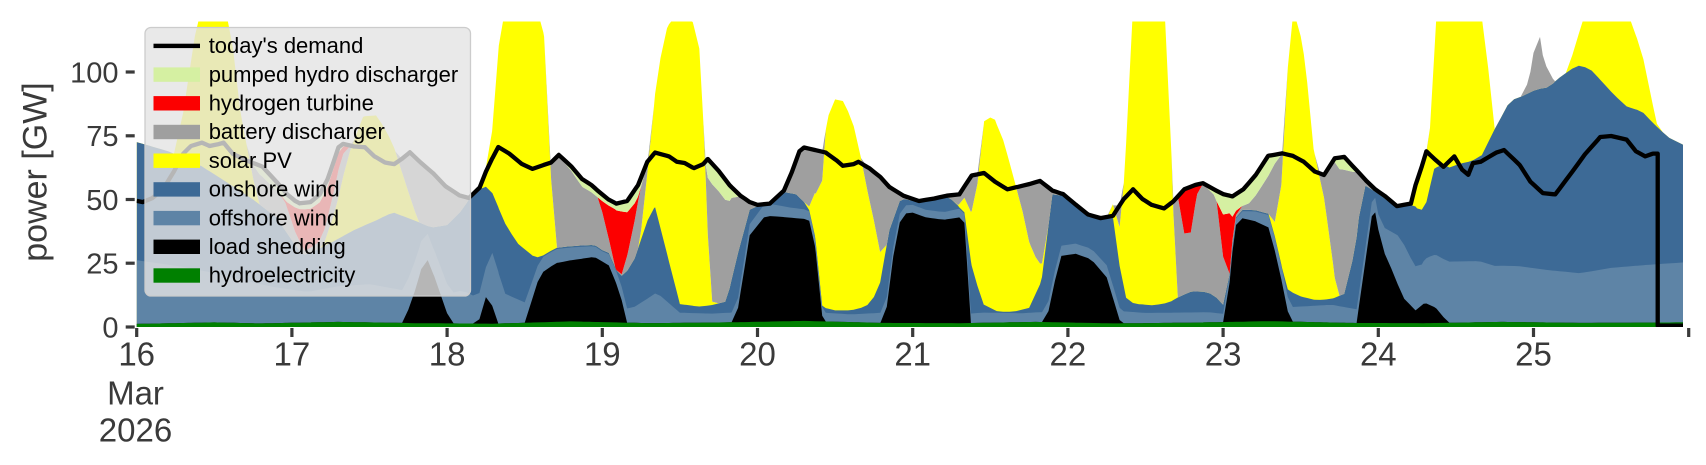  Describe the element at coordinates (36, 171) in the screenshot. I see `svg-text: power [GW]` at that location.